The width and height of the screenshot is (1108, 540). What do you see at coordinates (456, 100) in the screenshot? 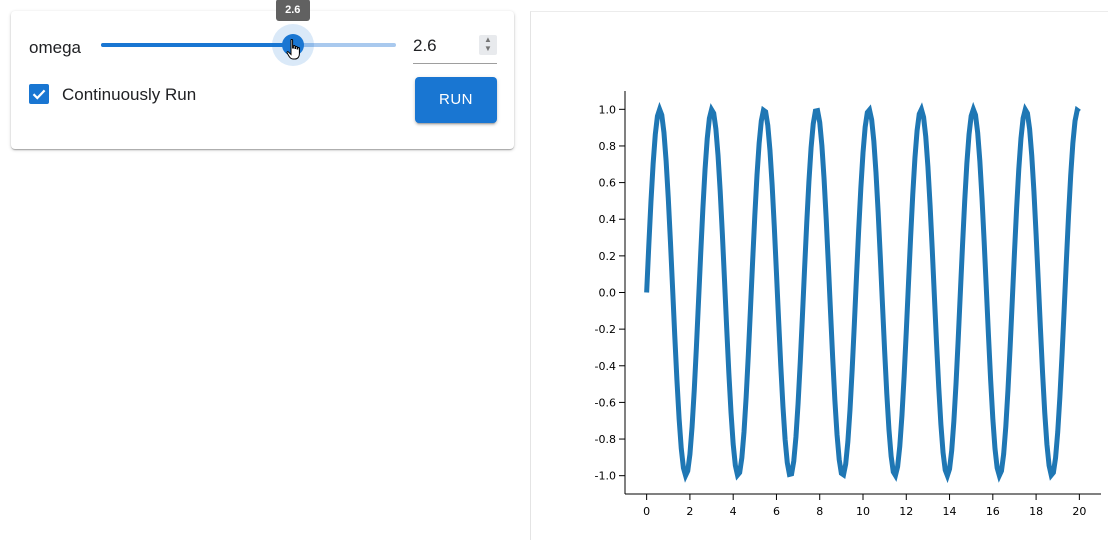
I see `run-button: RUN` at bounding box center [456, 100].